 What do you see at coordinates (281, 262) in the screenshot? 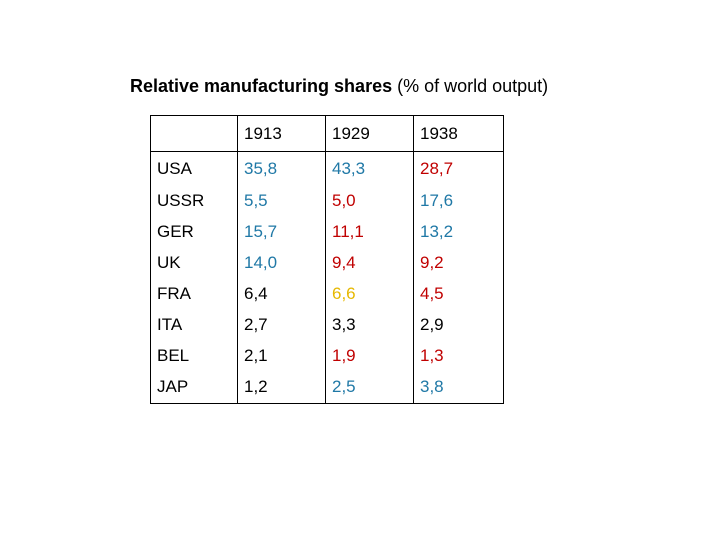
I see `value-cell: 14,0` at bounding box center [281, 262].